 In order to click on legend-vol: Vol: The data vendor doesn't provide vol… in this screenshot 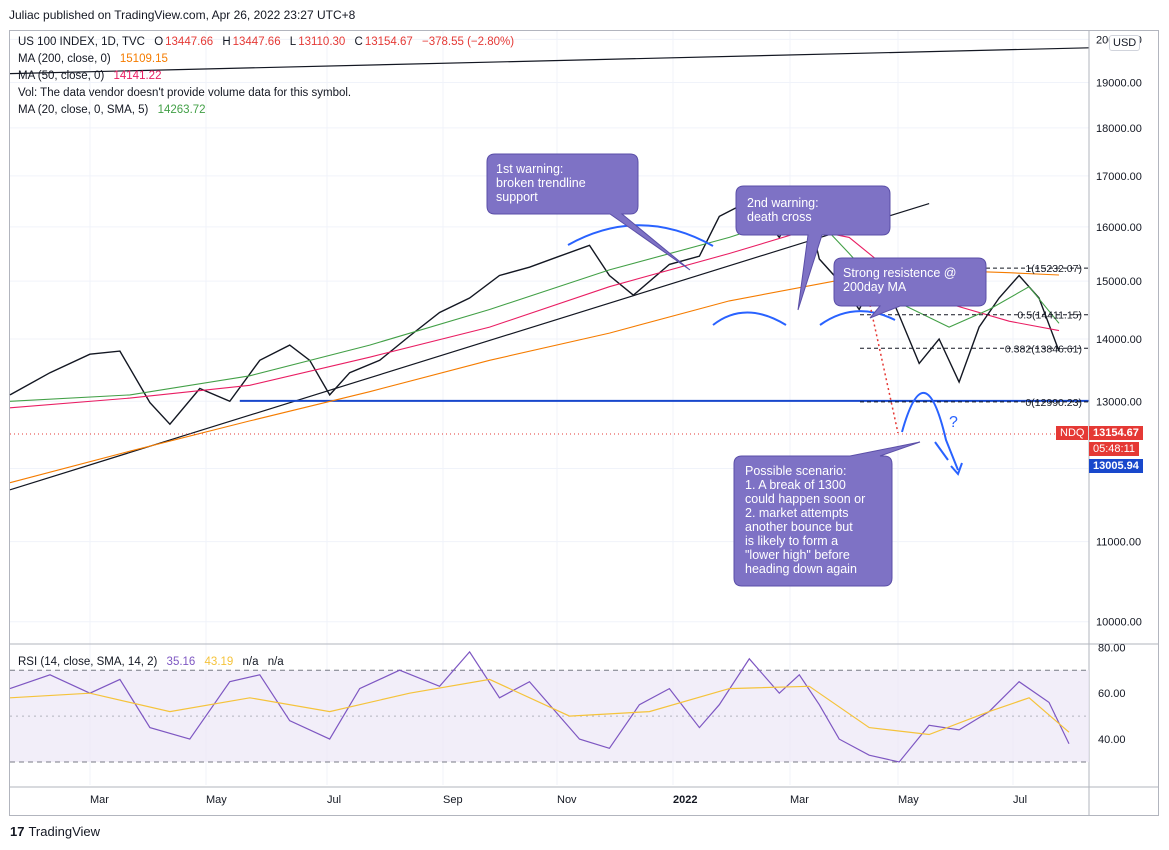, I will do `click(185, 93)`.